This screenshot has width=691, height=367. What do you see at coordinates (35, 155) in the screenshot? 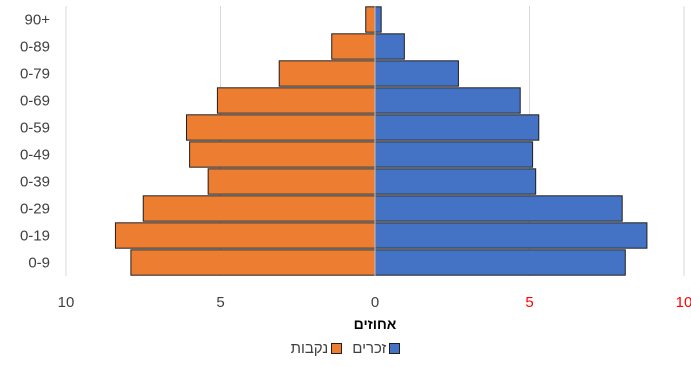
I see `y-tick-label: 0-49` at bounding box center [35, 155].